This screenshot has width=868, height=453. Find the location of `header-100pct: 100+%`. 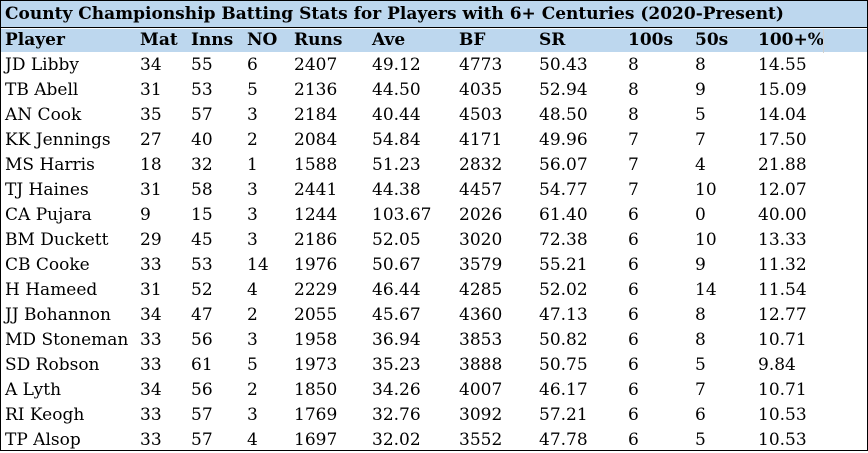

header-100pct: 100+% is located at coordinates (791, 40).